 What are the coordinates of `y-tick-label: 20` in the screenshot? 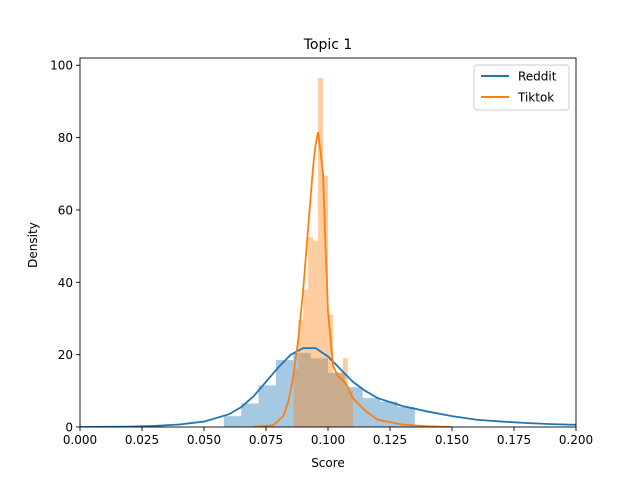 It's located at (65, 355).